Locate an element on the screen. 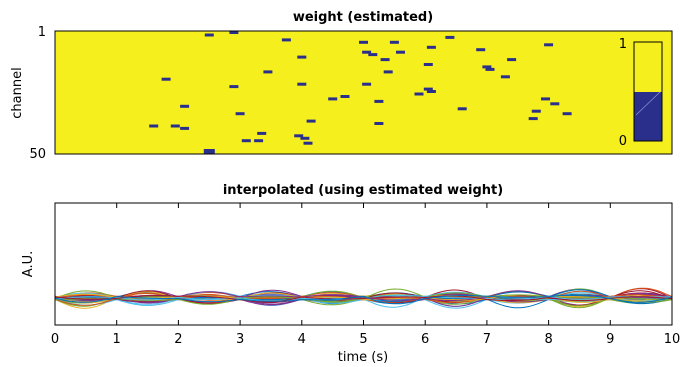 The width and height of the screenshot is (682, 367). heatmap-ytick-bottom: 50 is located at coordinates (37, 154).